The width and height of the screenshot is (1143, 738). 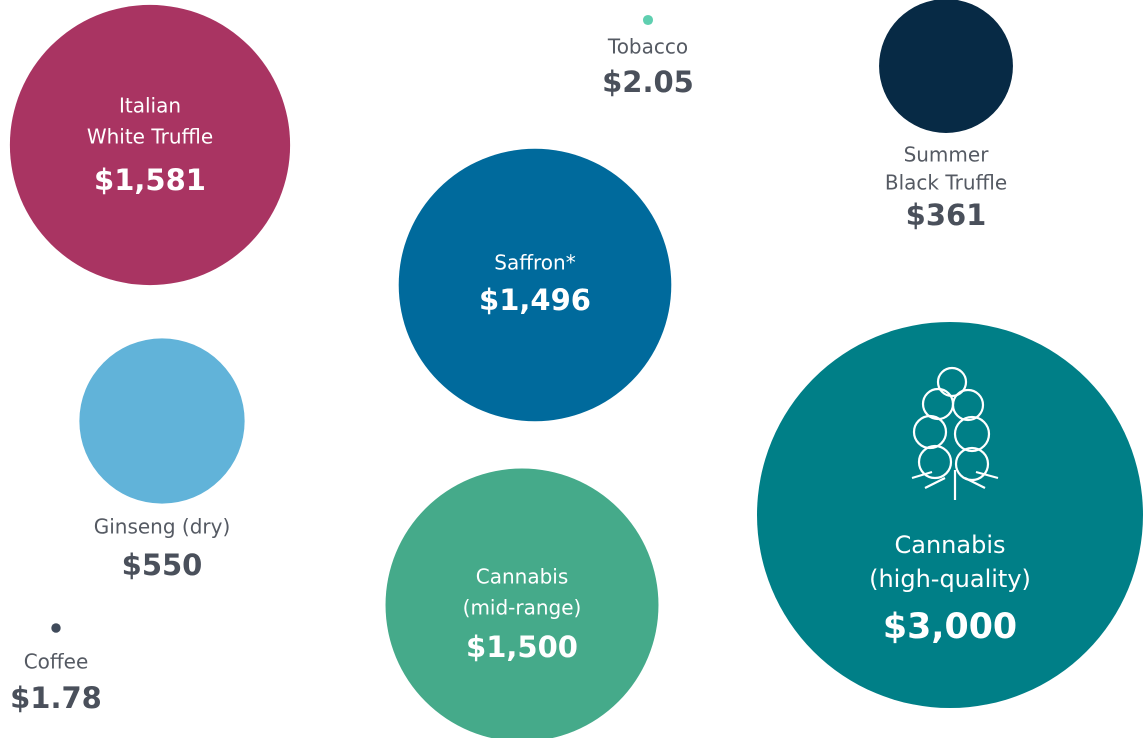 I want to click on bubble-label: Coffee, so click(x=56, y=662).